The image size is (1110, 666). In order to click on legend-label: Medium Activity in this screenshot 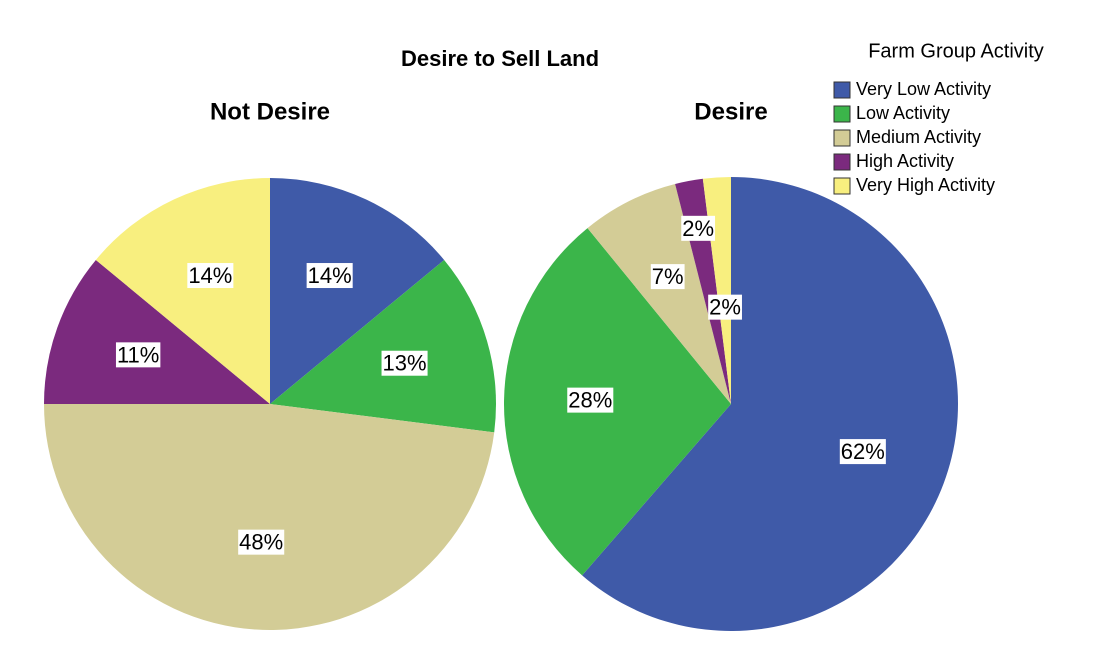, I will do `click(918, 137)`.